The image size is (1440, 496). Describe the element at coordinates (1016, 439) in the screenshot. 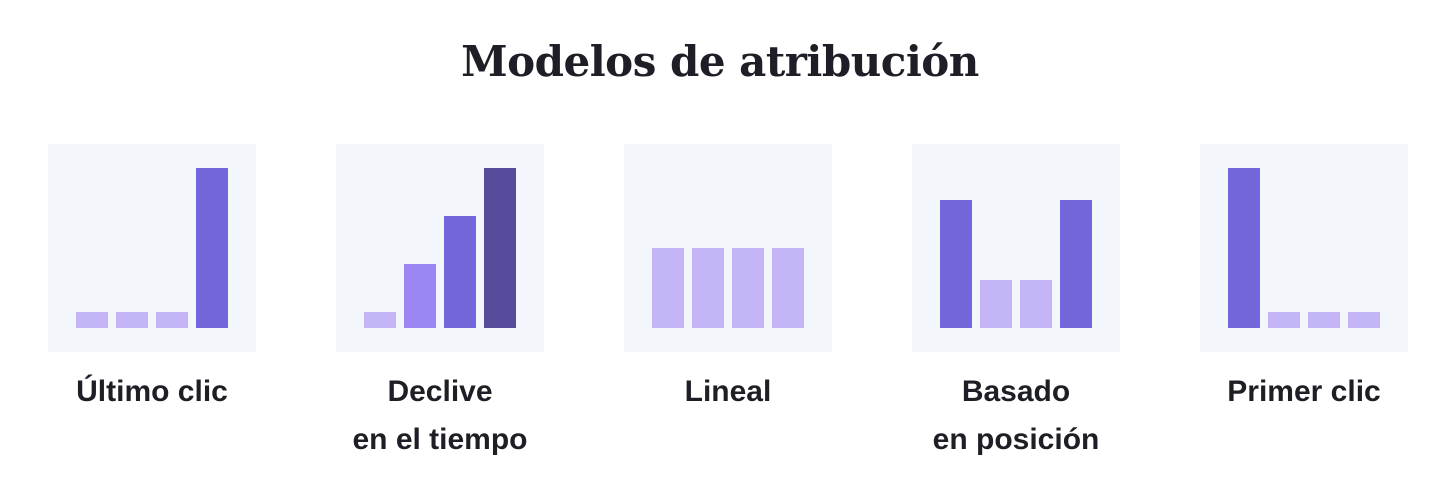

I see `model-label-line: en posición` at that location.